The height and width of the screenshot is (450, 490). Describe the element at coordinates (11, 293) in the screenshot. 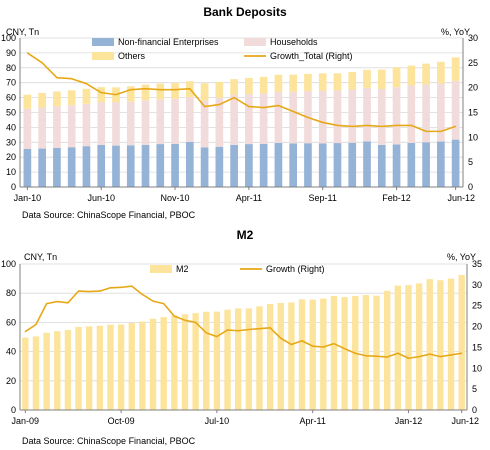

I see `left-tick-label: 80` at that location.